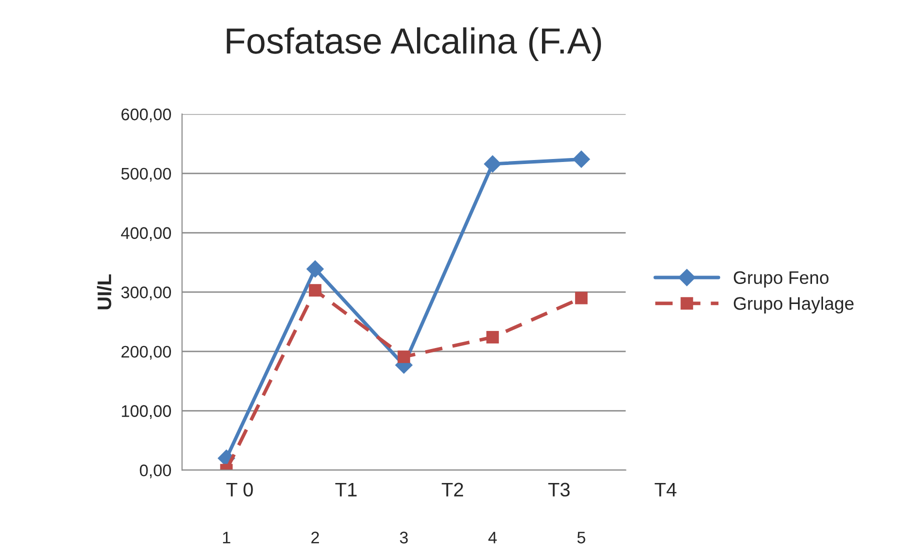  I want to click on y-tick-label: 100,00, so click(146, 412).